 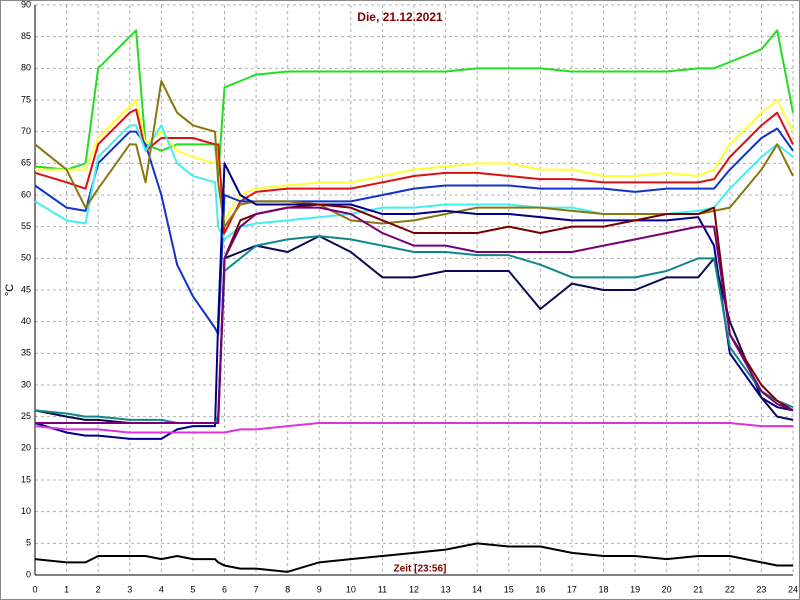 I want to click on x-tick-label: 4, so click(x=161, y=589).